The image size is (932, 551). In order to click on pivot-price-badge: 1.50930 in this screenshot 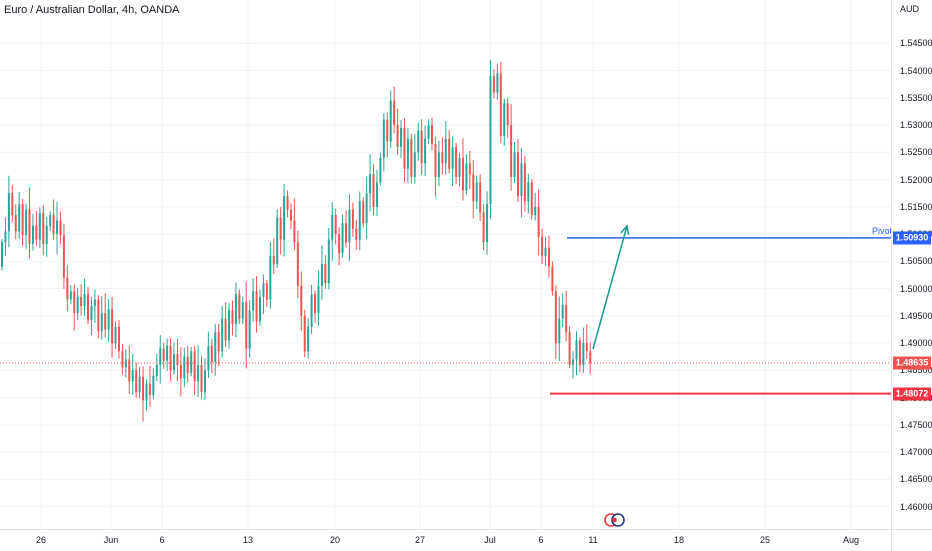, I will do `click(912, 238)`.